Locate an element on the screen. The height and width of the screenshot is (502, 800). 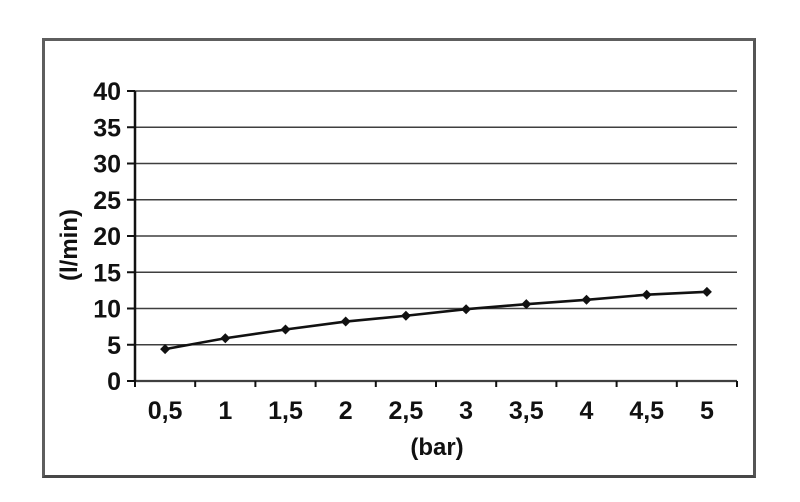
y-tick-label: 40 is located at coordinates (107, 92).